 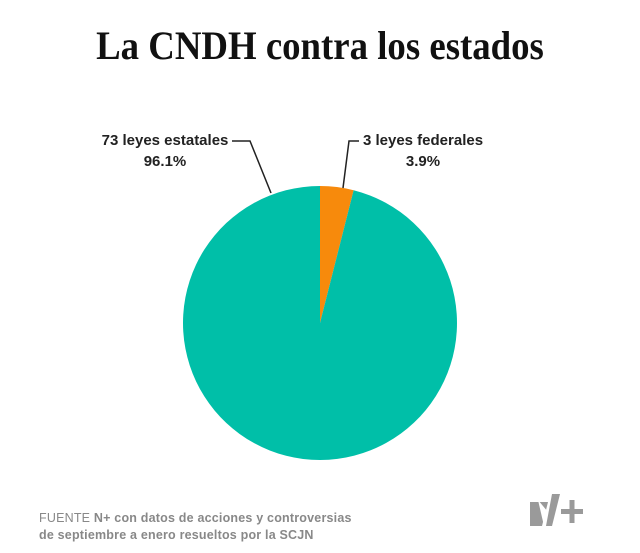 What do you see at coordinates (556, 510) in the screenshot?
I see `n-plus-logo` at bounding box center [556, 510].